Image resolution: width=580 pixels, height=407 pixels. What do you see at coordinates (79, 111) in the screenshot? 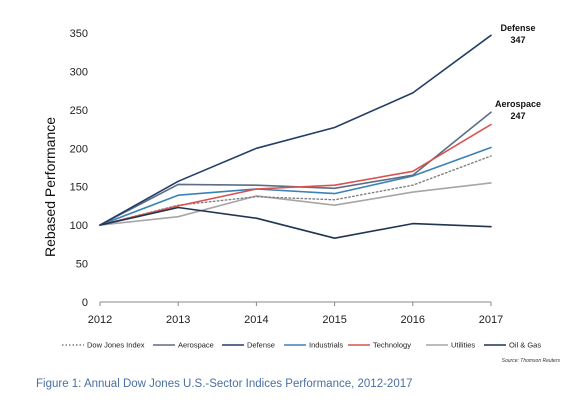
I see `y-tick-label: 250` at bounding box center [79, 111].